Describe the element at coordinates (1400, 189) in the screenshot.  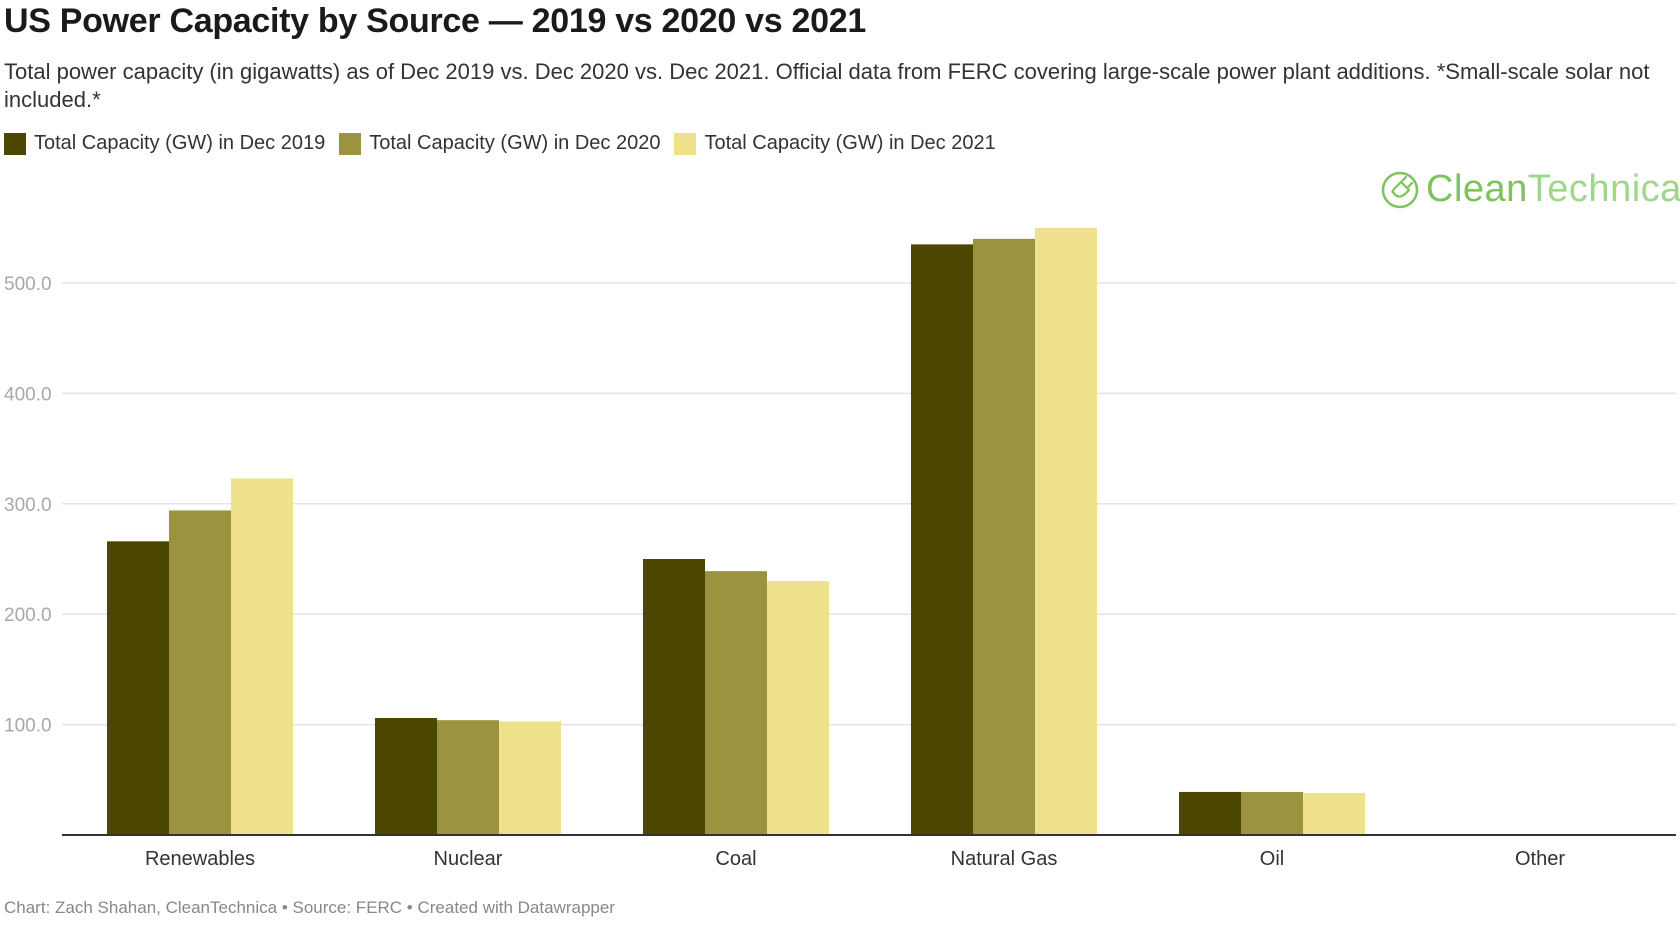
I see `cleantechnica-plug-icon` at that location.